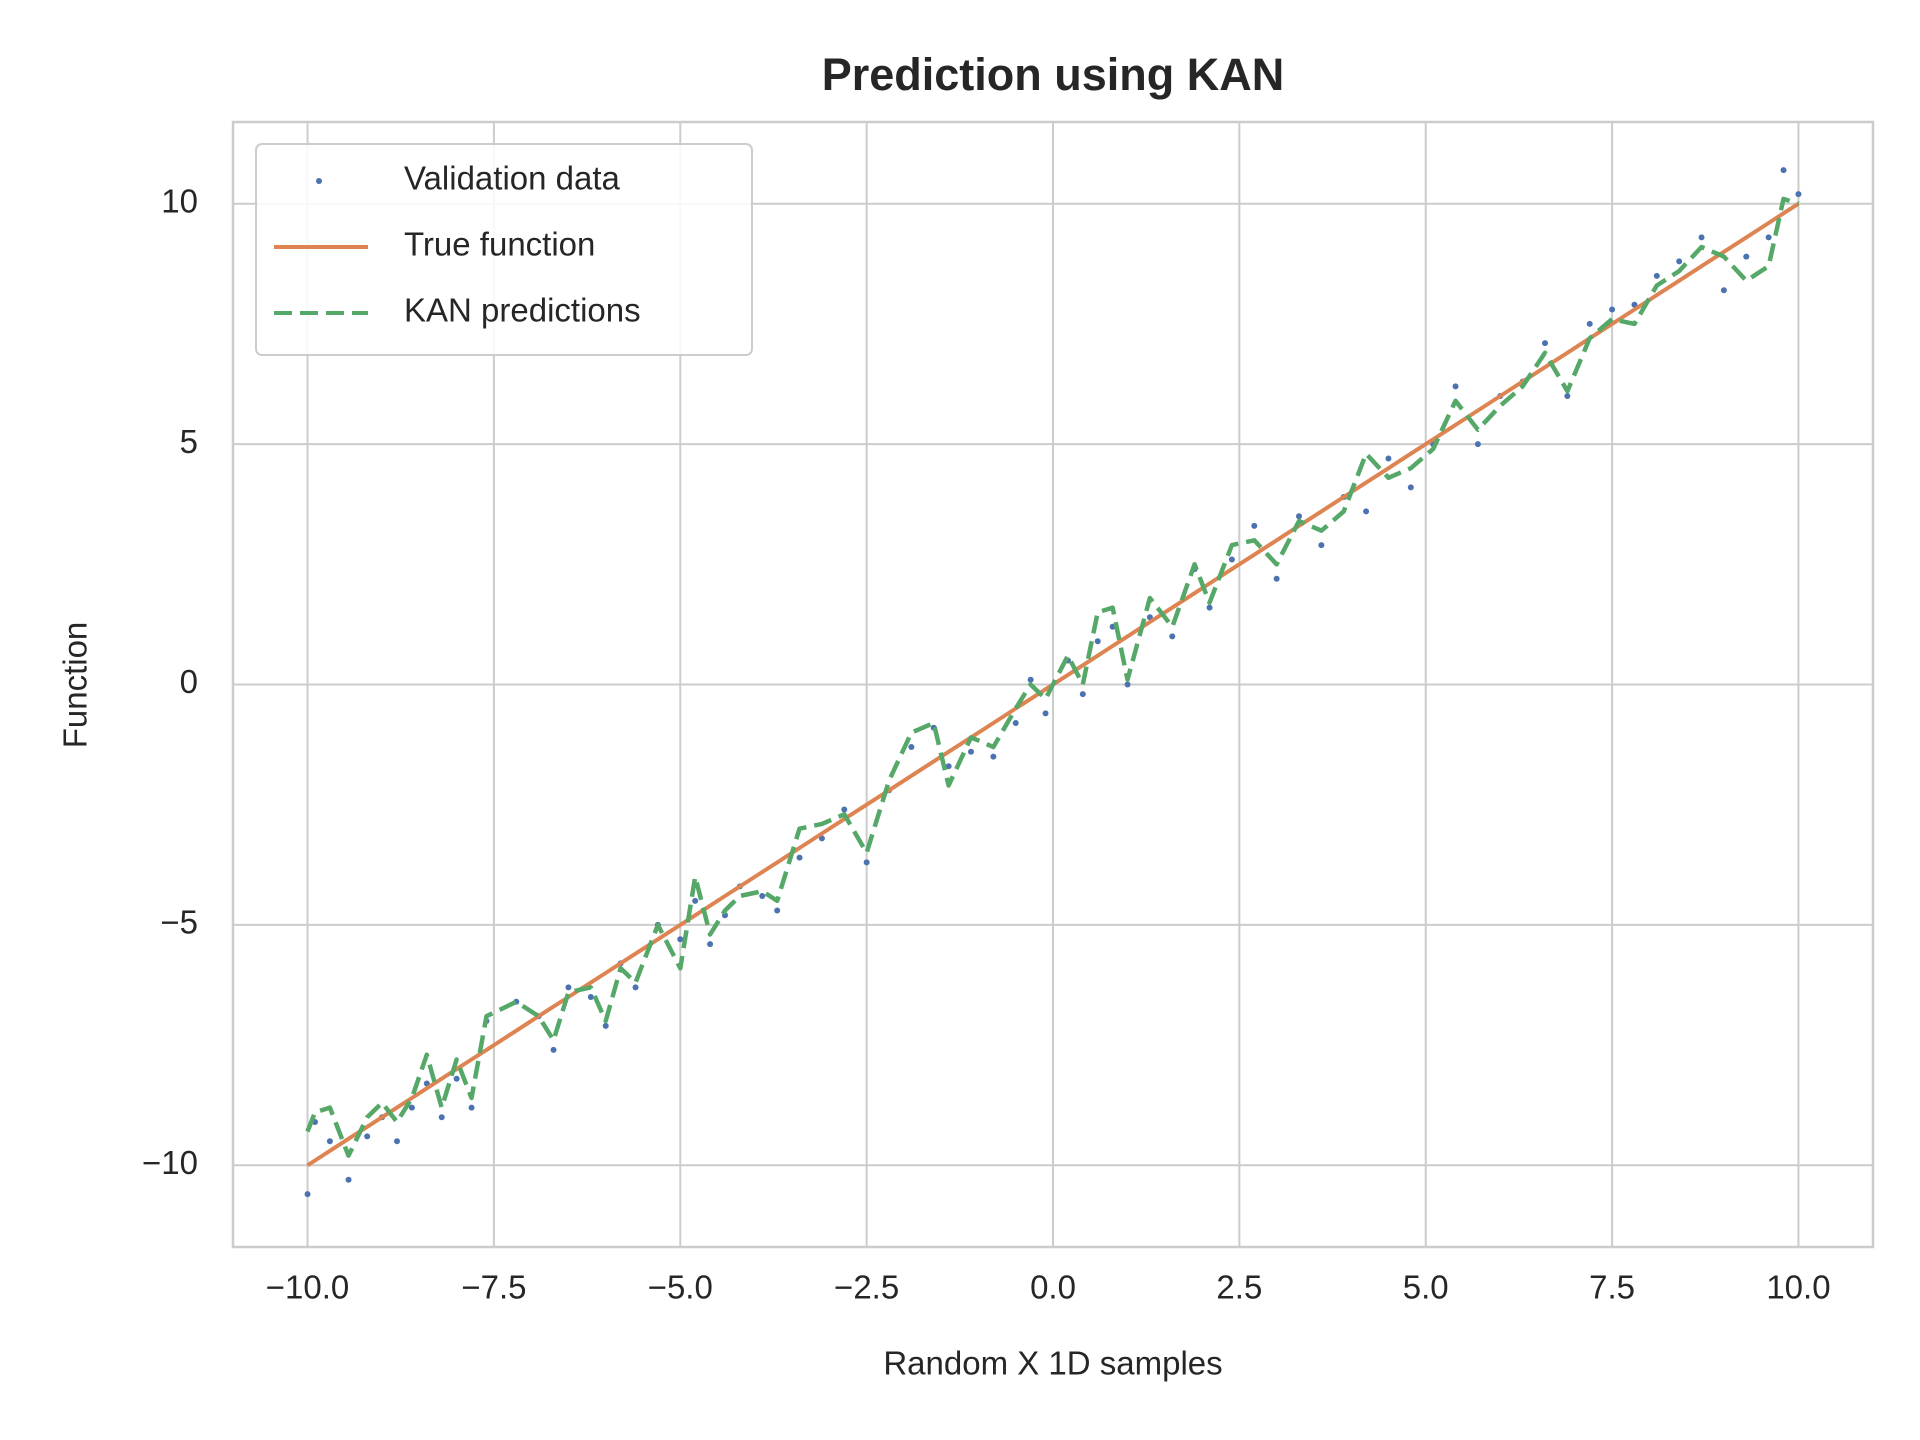  I want to click on legend-label: Validation data, so click(512, 178).